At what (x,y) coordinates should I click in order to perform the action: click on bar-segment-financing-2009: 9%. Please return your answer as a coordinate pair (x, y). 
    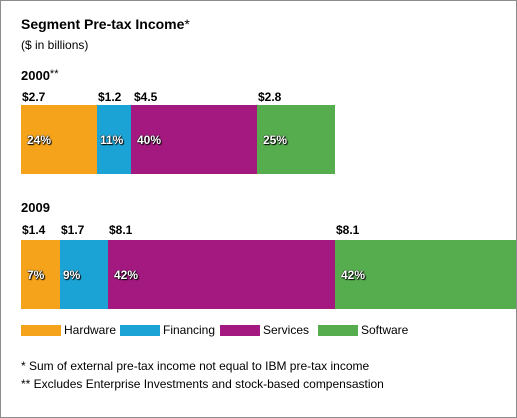
    Looking at the image, I should click on (84, 274).